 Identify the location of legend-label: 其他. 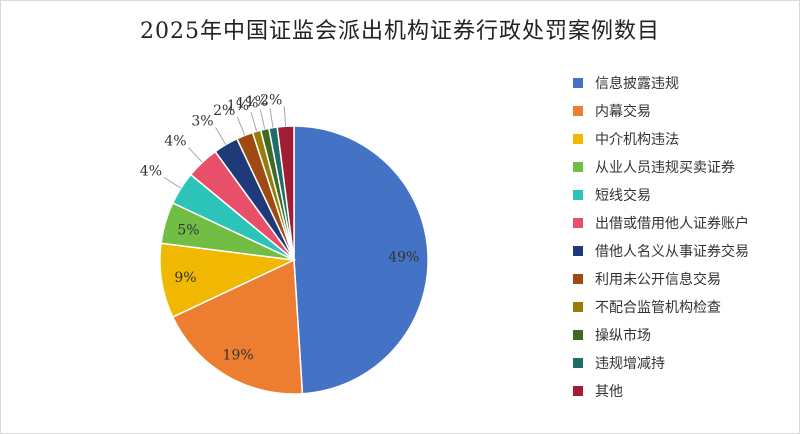
(609, 392).